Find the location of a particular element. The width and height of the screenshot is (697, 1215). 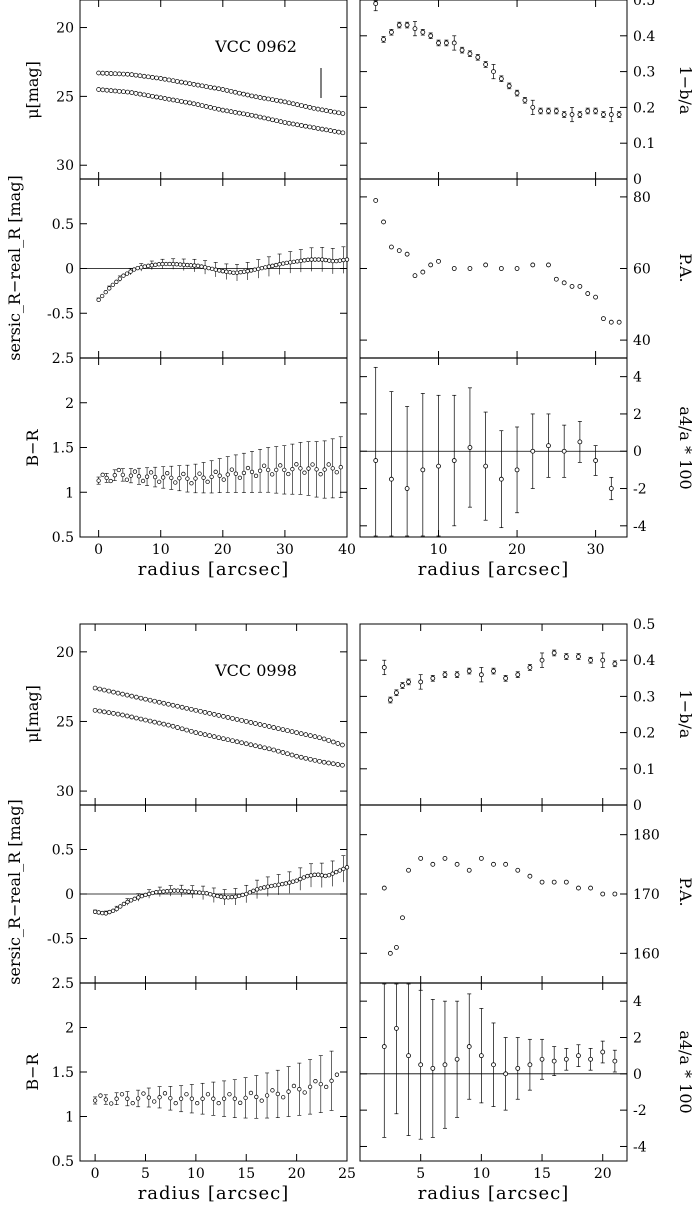

pa-tick-label: 40 is located at coordinates (642, 341).